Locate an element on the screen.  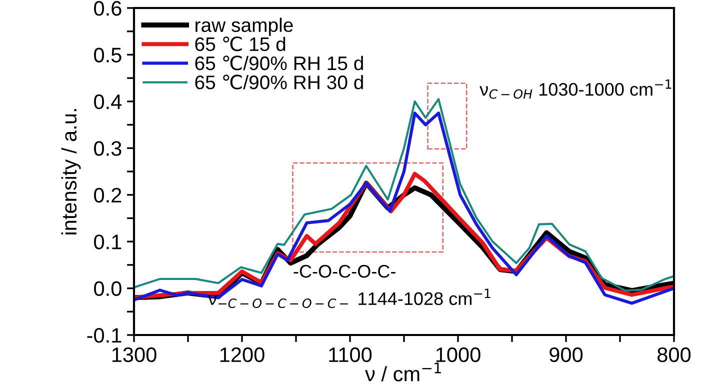
x-axis-title: ν / cm$^{−1}$ is located at coordinates (403, 372).